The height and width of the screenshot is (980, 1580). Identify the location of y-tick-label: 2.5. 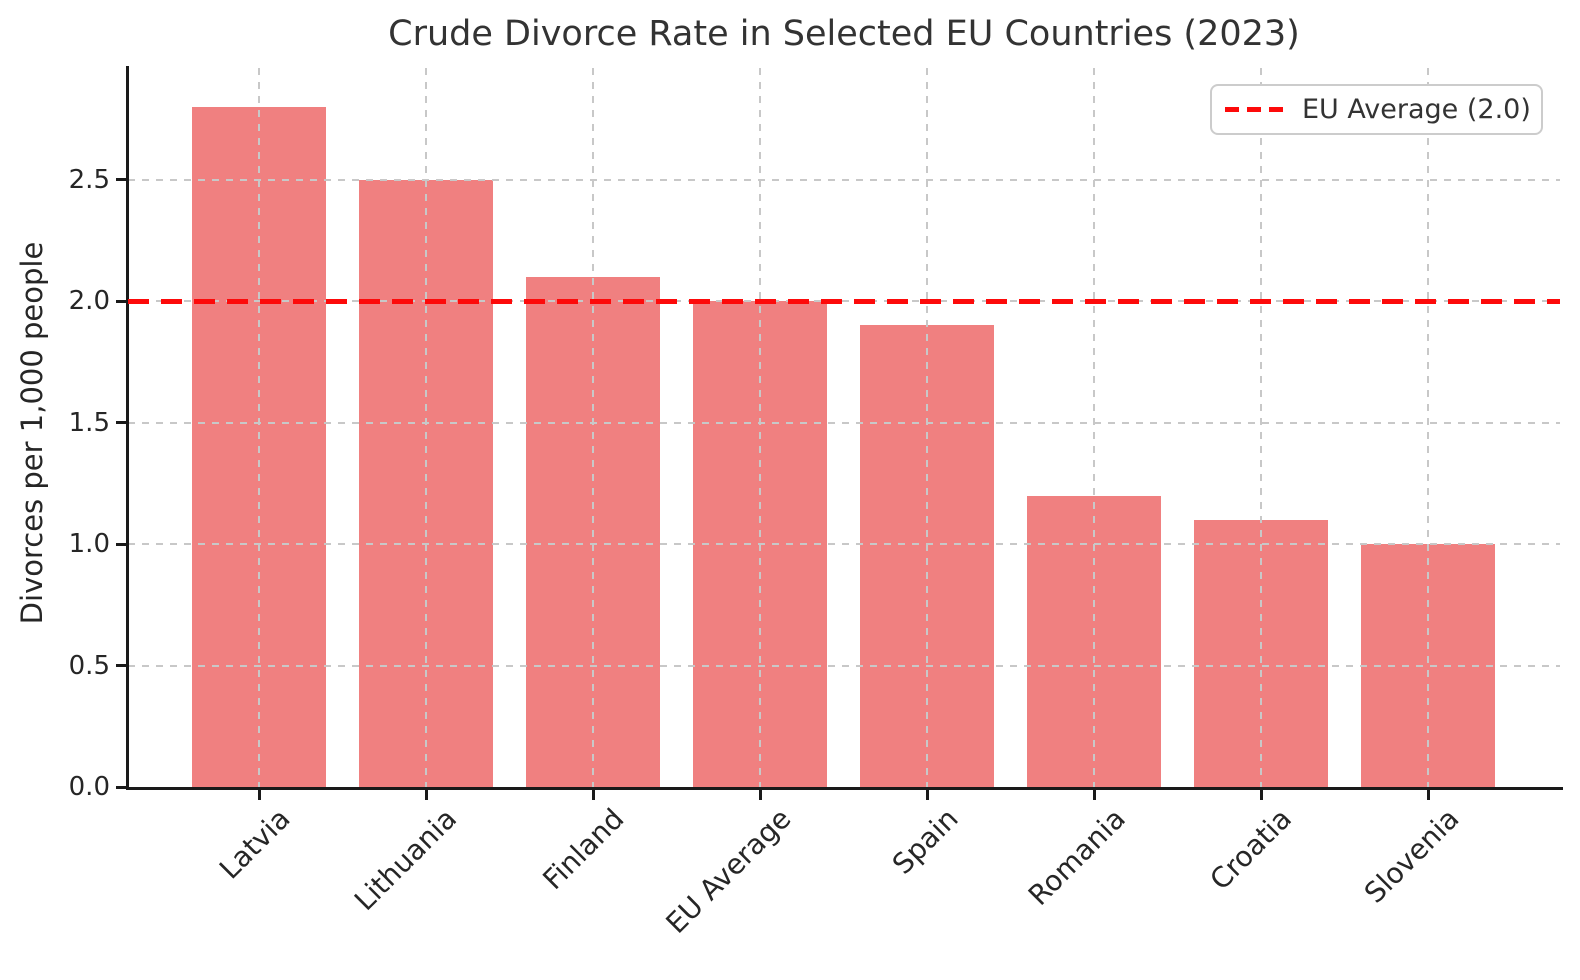
(89, 179).